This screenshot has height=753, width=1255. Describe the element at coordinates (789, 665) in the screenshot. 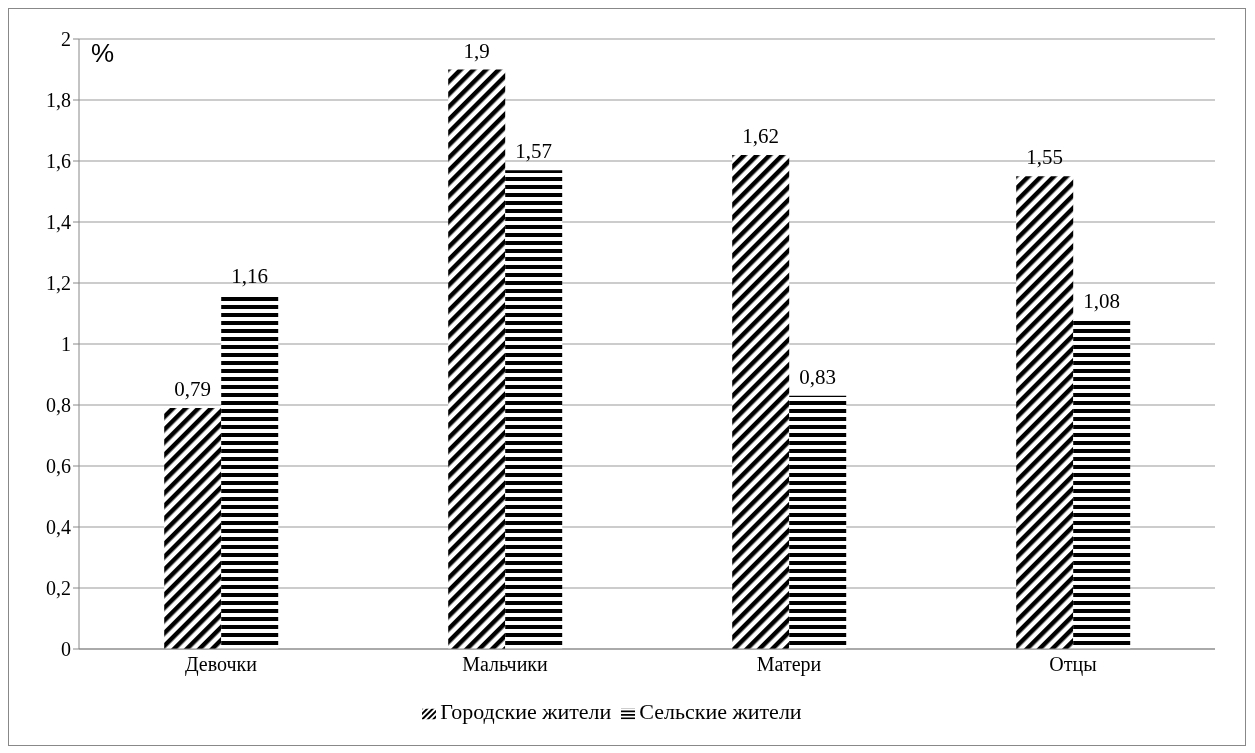

I see `x-tick-label: Матери` at that location.